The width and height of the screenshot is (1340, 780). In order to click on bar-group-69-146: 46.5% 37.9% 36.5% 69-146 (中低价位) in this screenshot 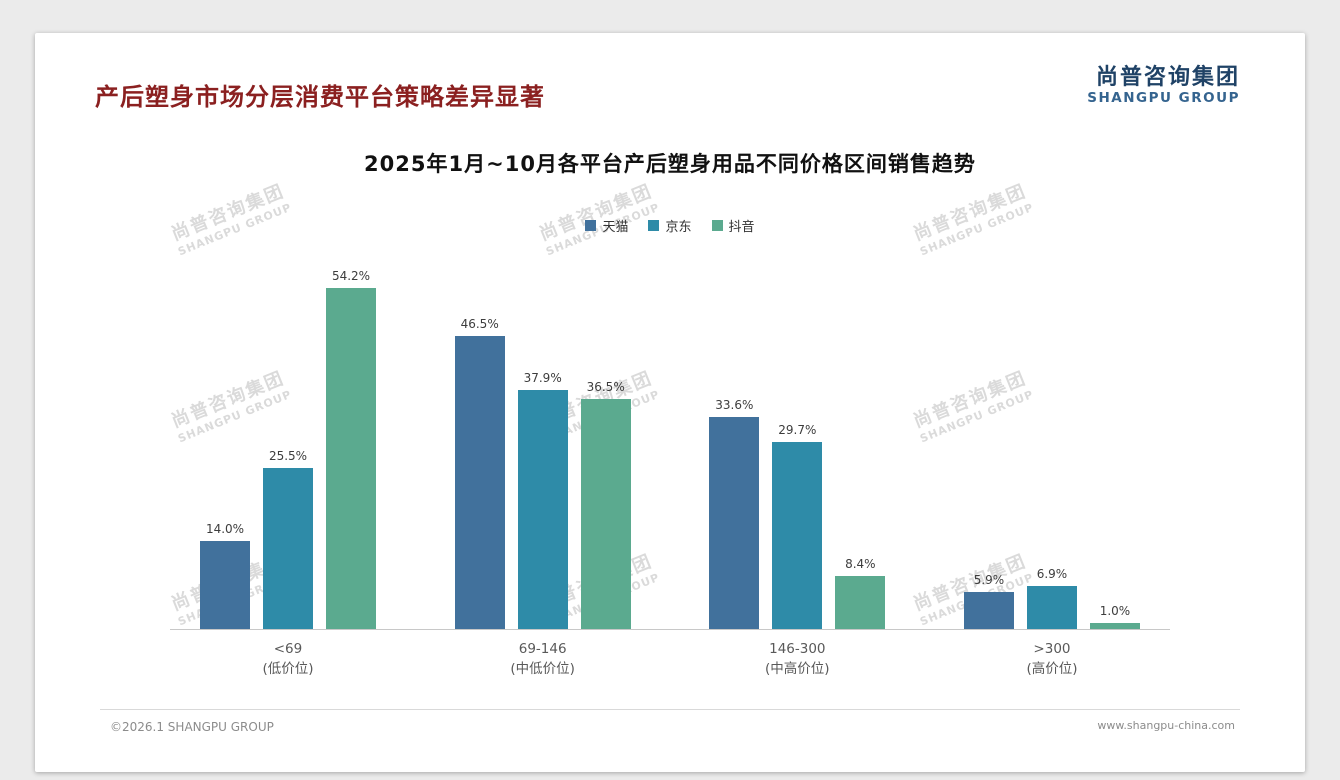, I will do `click(542, 466)`.